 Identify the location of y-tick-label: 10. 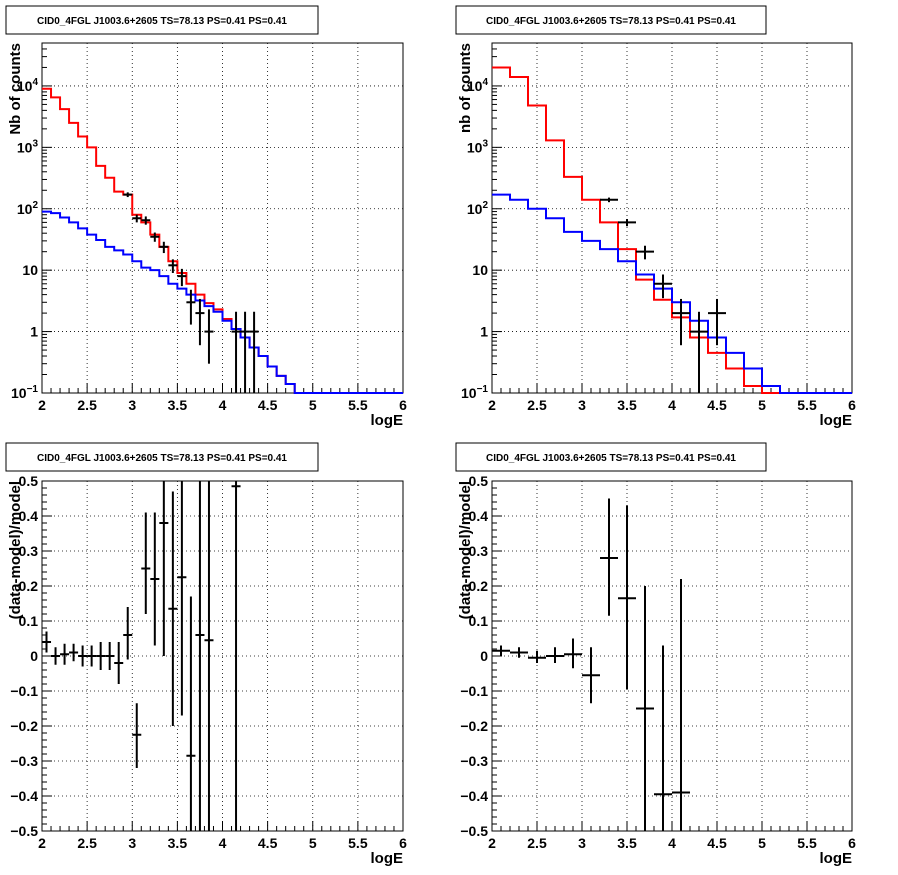
(30, 270).